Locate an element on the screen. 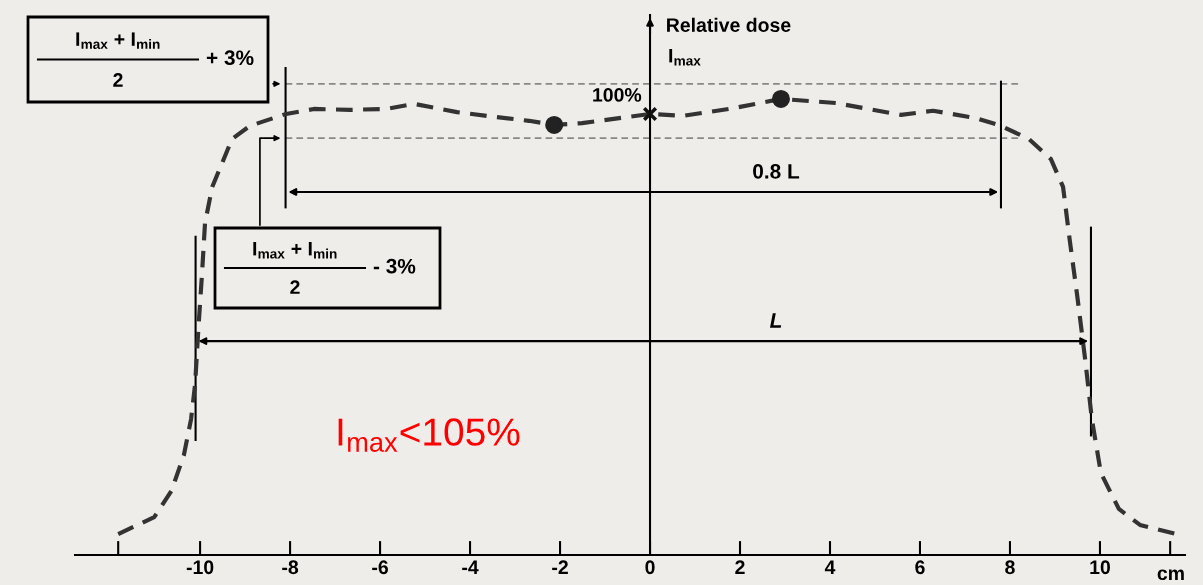  x-tick-label: 10 is located at coordinates (1100, 567).